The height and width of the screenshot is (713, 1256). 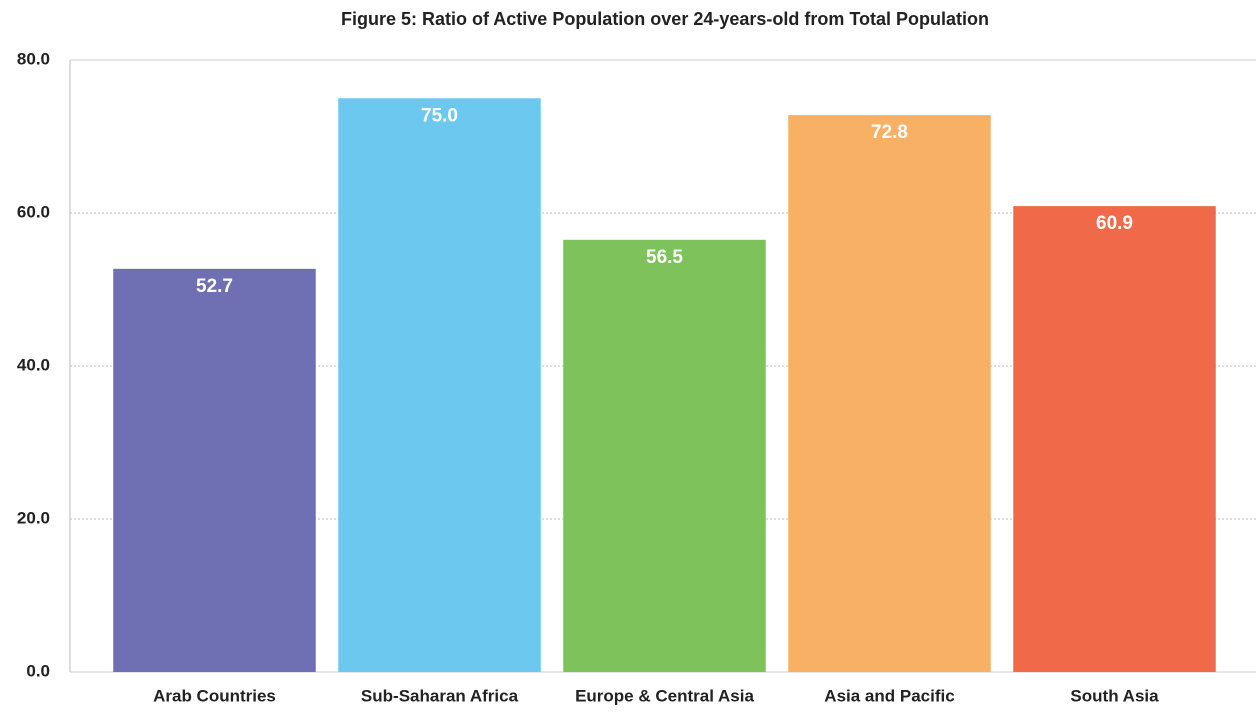 I want to click on data-label: 52.7, so click(x=214, y=286).